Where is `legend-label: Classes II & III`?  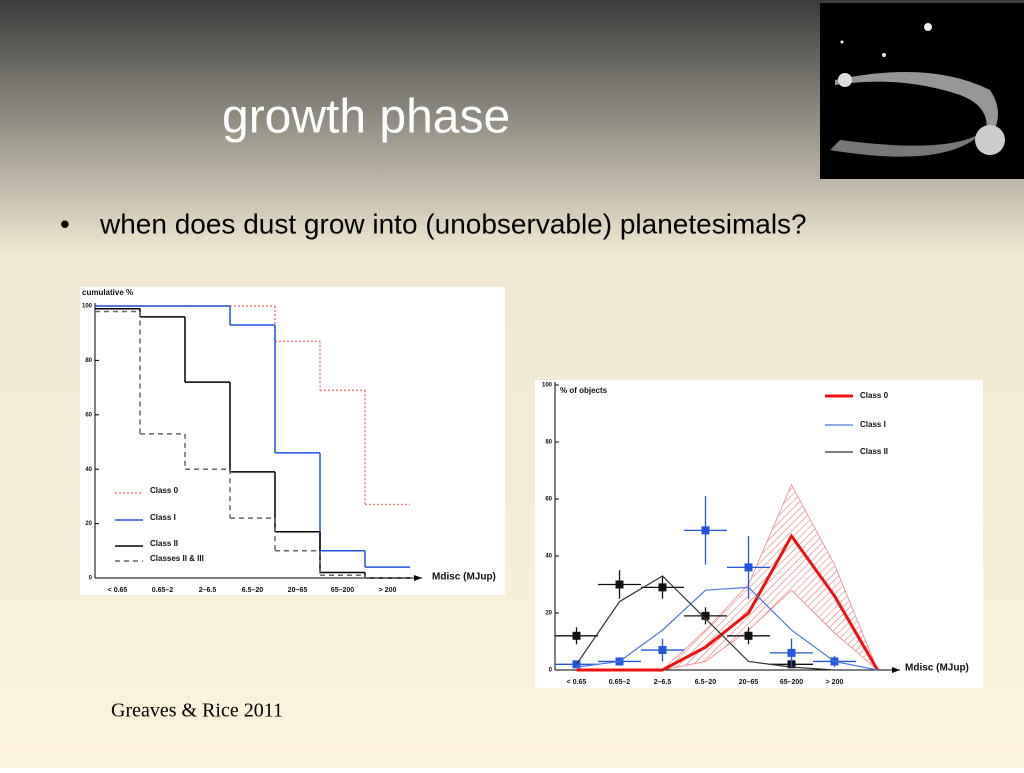
legend-label: Classes II & III is located at coordinates (177, 558).